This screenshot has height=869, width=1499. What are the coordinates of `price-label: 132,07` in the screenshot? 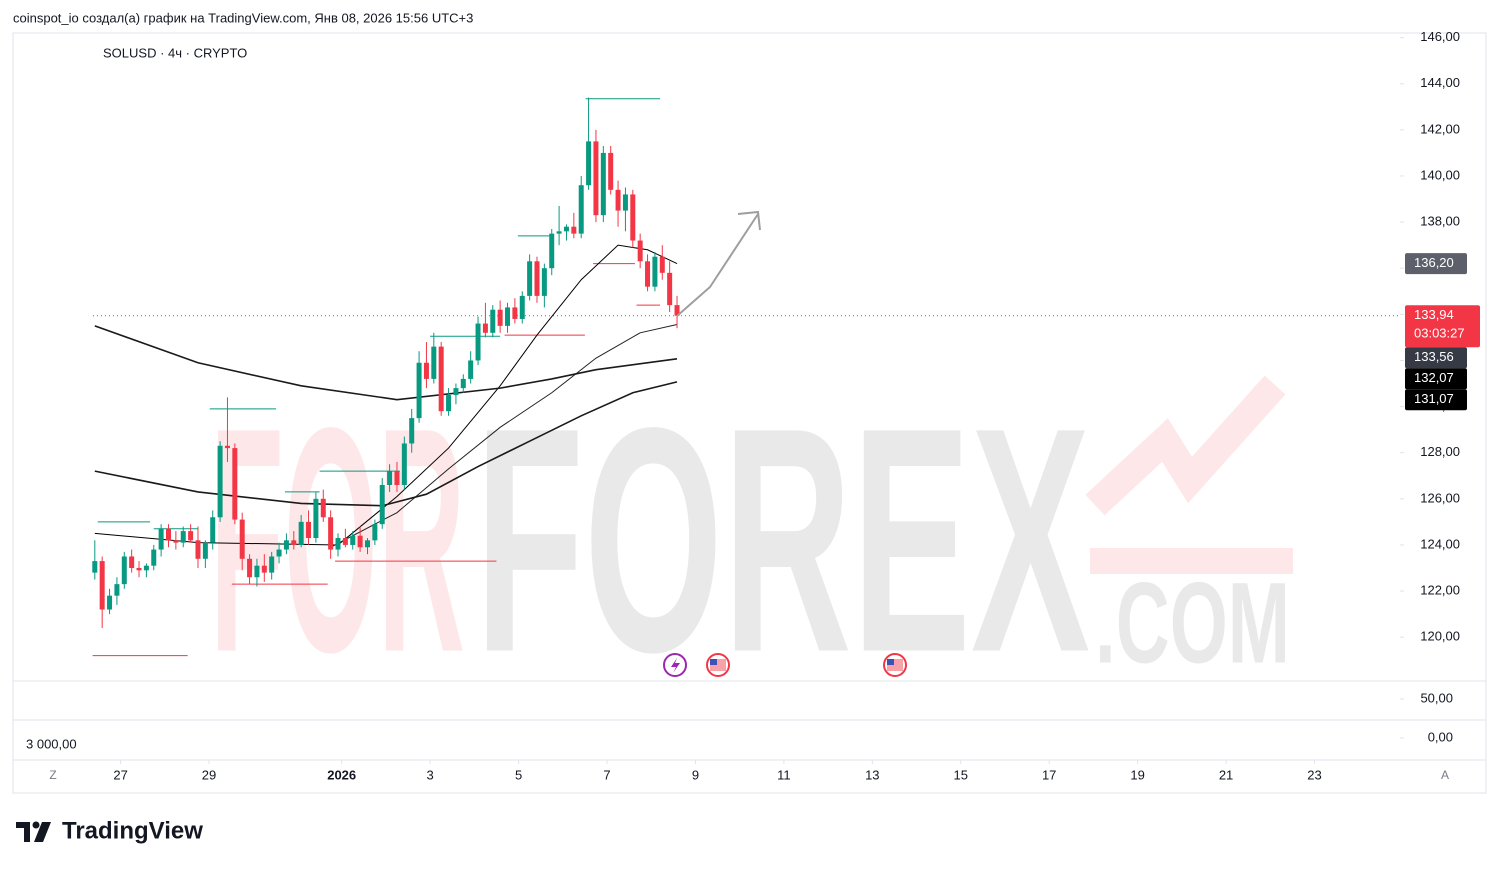 It's located at (1434, 377).